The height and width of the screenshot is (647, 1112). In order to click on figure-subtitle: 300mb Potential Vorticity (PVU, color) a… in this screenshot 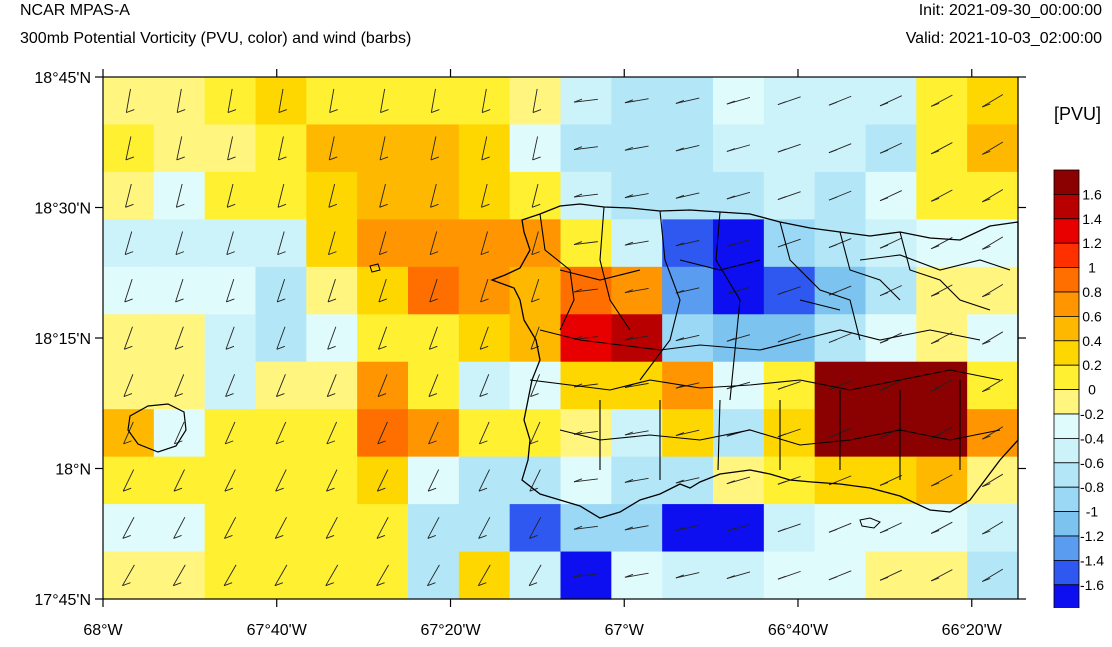, I will do `click(216, 38)`.